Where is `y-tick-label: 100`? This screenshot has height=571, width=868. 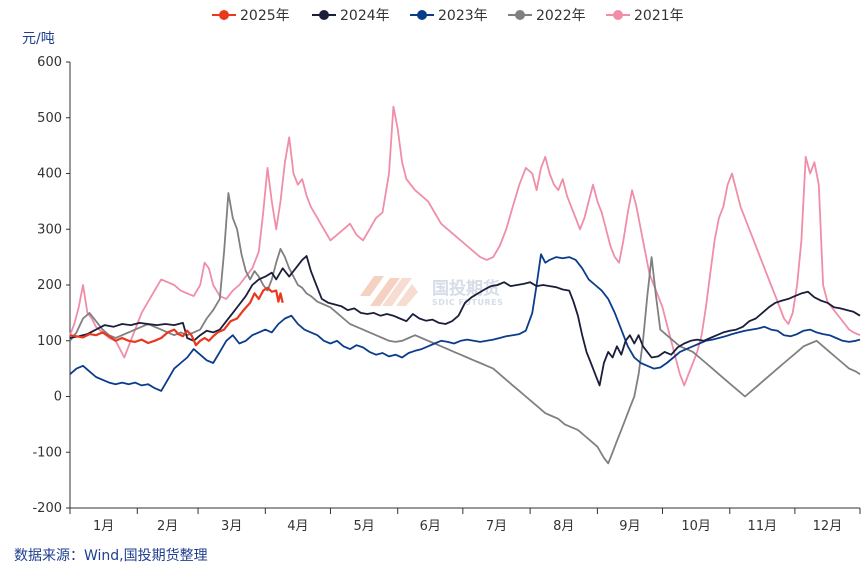 y-tick-label: 100 is located at coordinates (49, 341).